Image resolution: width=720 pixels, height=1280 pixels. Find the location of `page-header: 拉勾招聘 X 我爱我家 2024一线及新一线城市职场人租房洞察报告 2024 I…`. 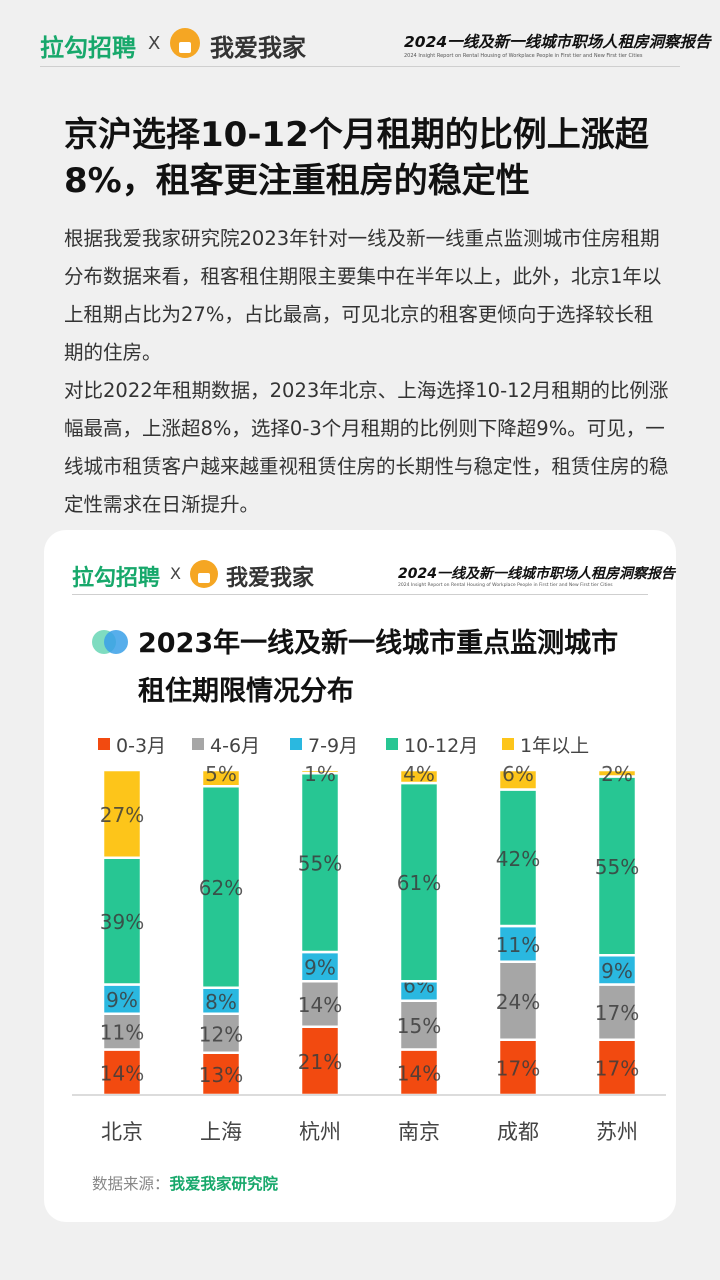

page-header: 拉勾招聘 X 我爱我家 2024一线及新一线城市职场人租房洞察报告 2024 I… is located at coordinates (360, 46).